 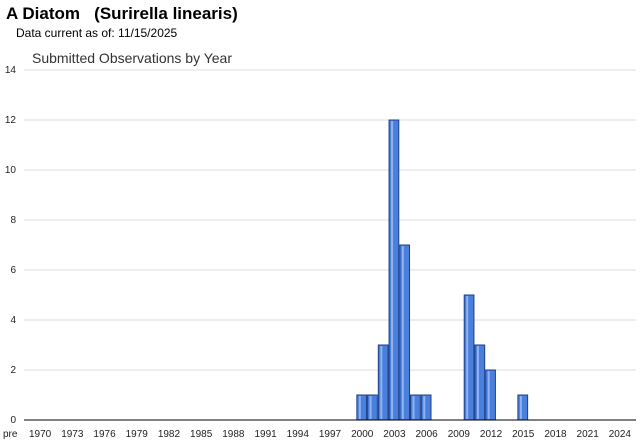 I want to click on x-tick-label: 1997, so click(x=330, y=434).